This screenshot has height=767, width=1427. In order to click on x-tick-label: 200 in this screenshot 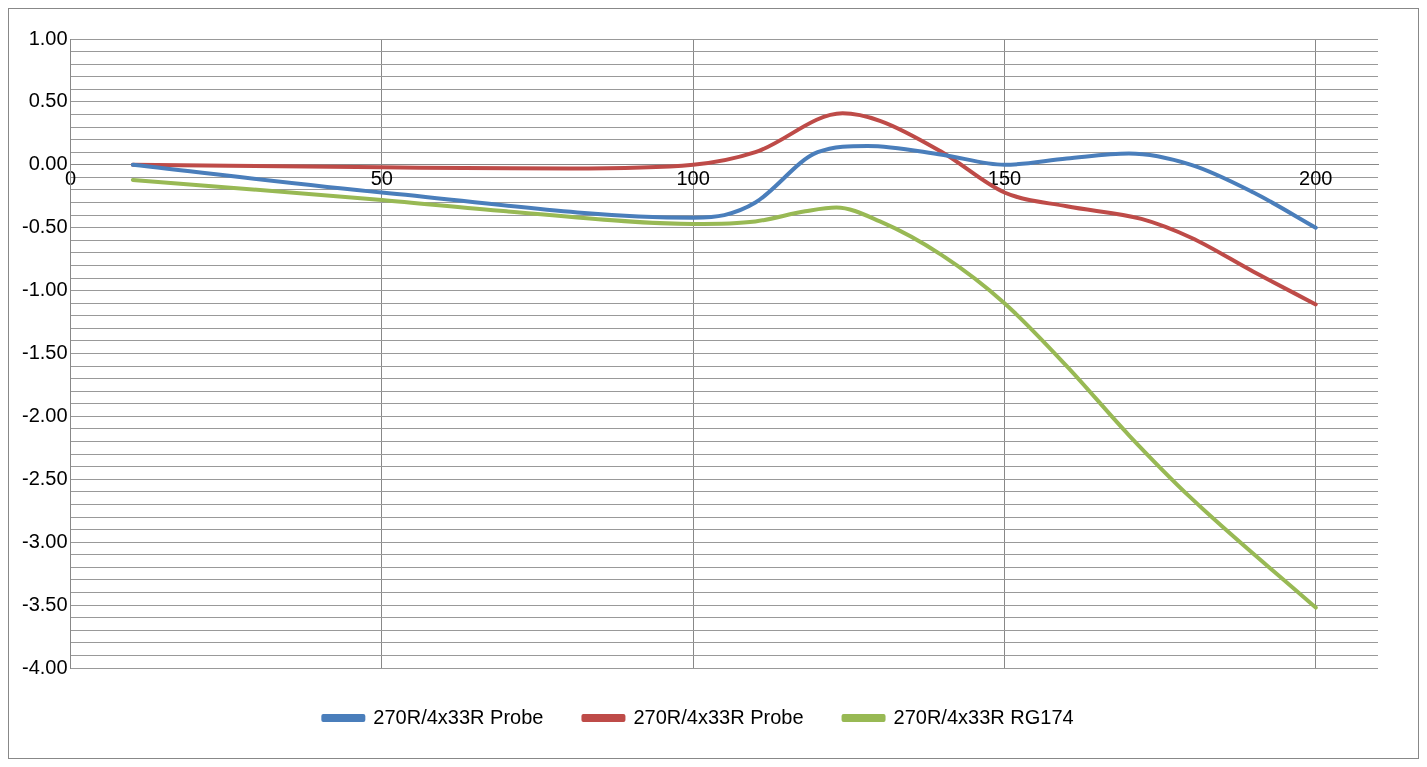, I will do `click(1316, 178)`.